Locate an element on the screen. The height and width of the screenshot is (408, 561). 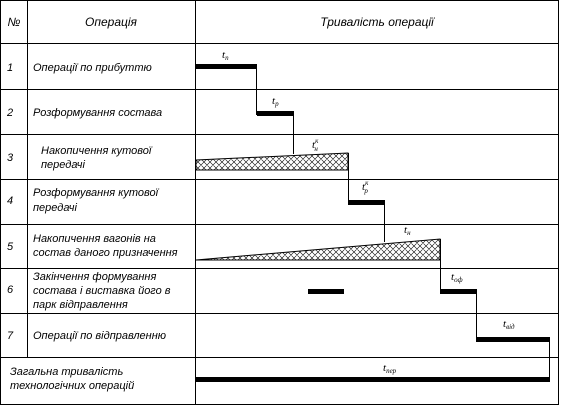
total-label-line-1: Загальна тривалість is located at coordinates (66, 372).